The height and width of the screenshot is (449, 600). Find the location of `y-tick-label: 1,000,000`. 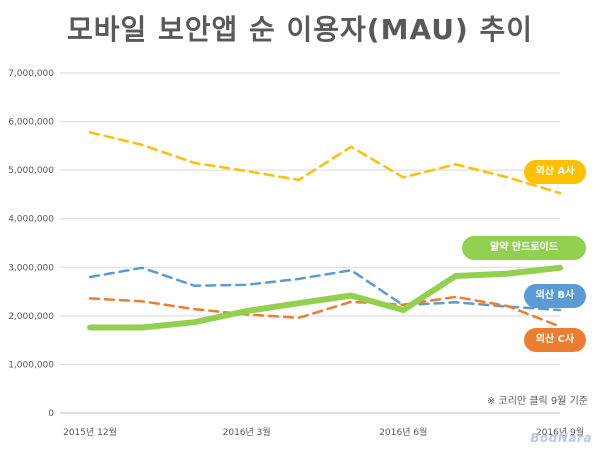

y-tick-label: 1,000,000 is located at coordinates (31, 365).